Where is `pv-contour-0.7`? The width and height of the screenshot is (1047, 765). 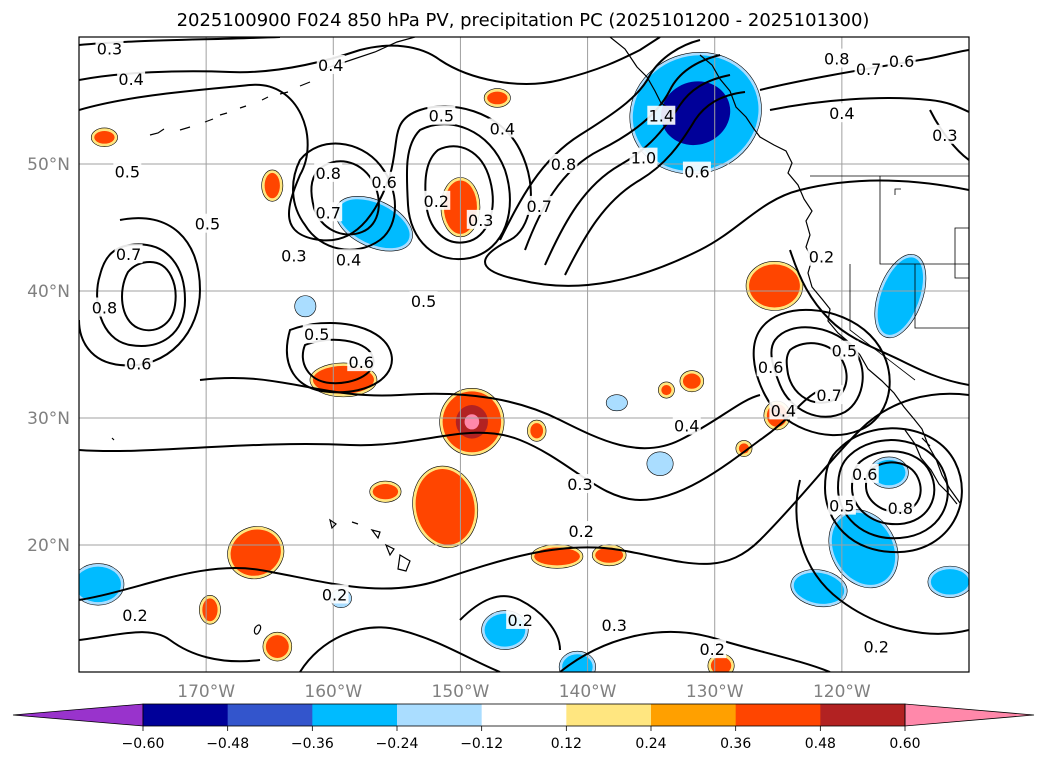
pv-contour-0.7 is located at coordinates (141, 295).